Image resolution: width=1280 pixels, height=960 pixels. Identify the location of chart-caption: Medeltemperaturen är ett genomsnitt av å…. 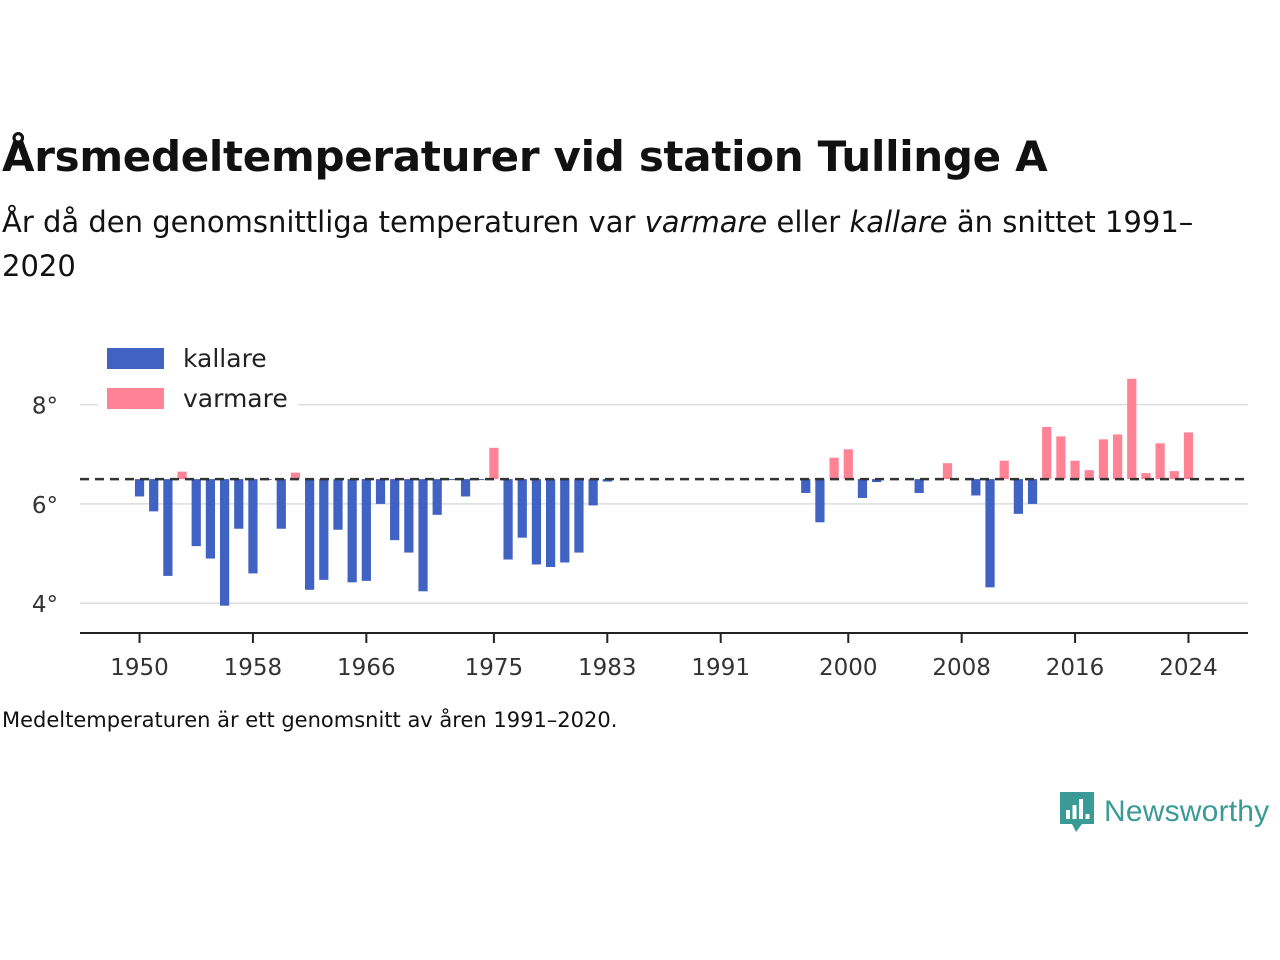
(310, 720).